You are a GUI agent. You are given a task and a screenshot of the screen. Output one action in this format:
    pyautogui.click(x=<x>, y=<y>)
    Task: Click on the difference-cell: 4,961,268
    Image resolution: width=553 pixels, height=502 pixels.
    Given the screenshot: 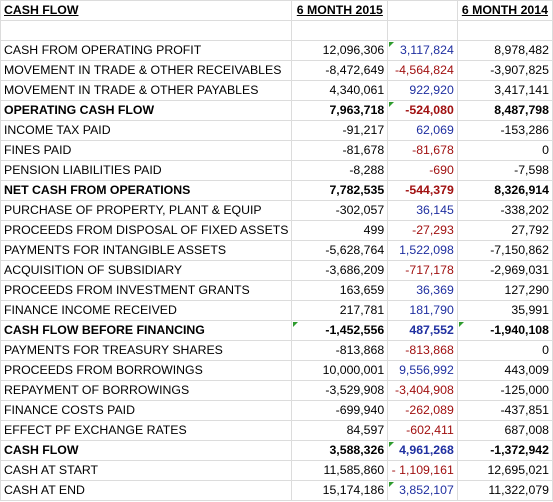 What is the action you would take?
    pyautogui.click(x=422, y=450)
    